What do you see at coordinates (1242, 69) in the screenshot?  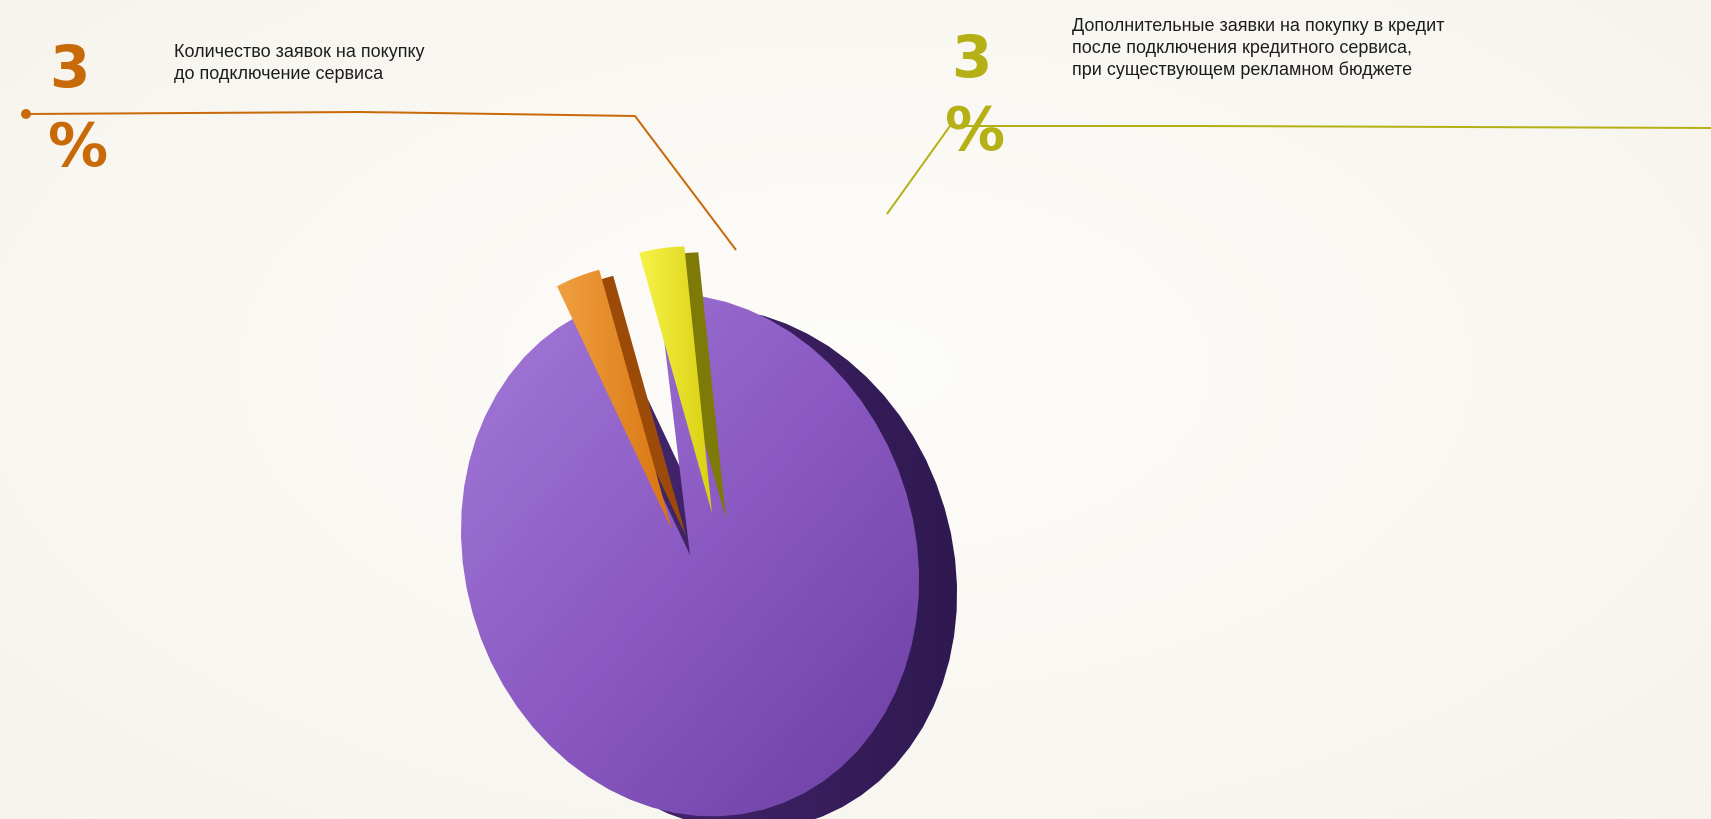 I see `right-label-line-3: при существующем рекламном бюджете` at bounding box center [1242, 69].